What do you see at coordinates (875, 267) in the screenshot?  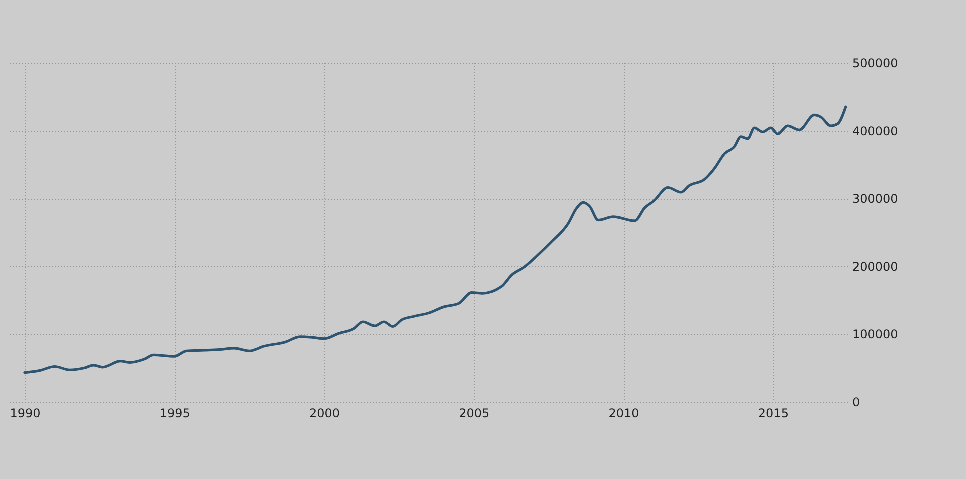 I see `y-tick-label: 200000` at bounding box center [875, 267].